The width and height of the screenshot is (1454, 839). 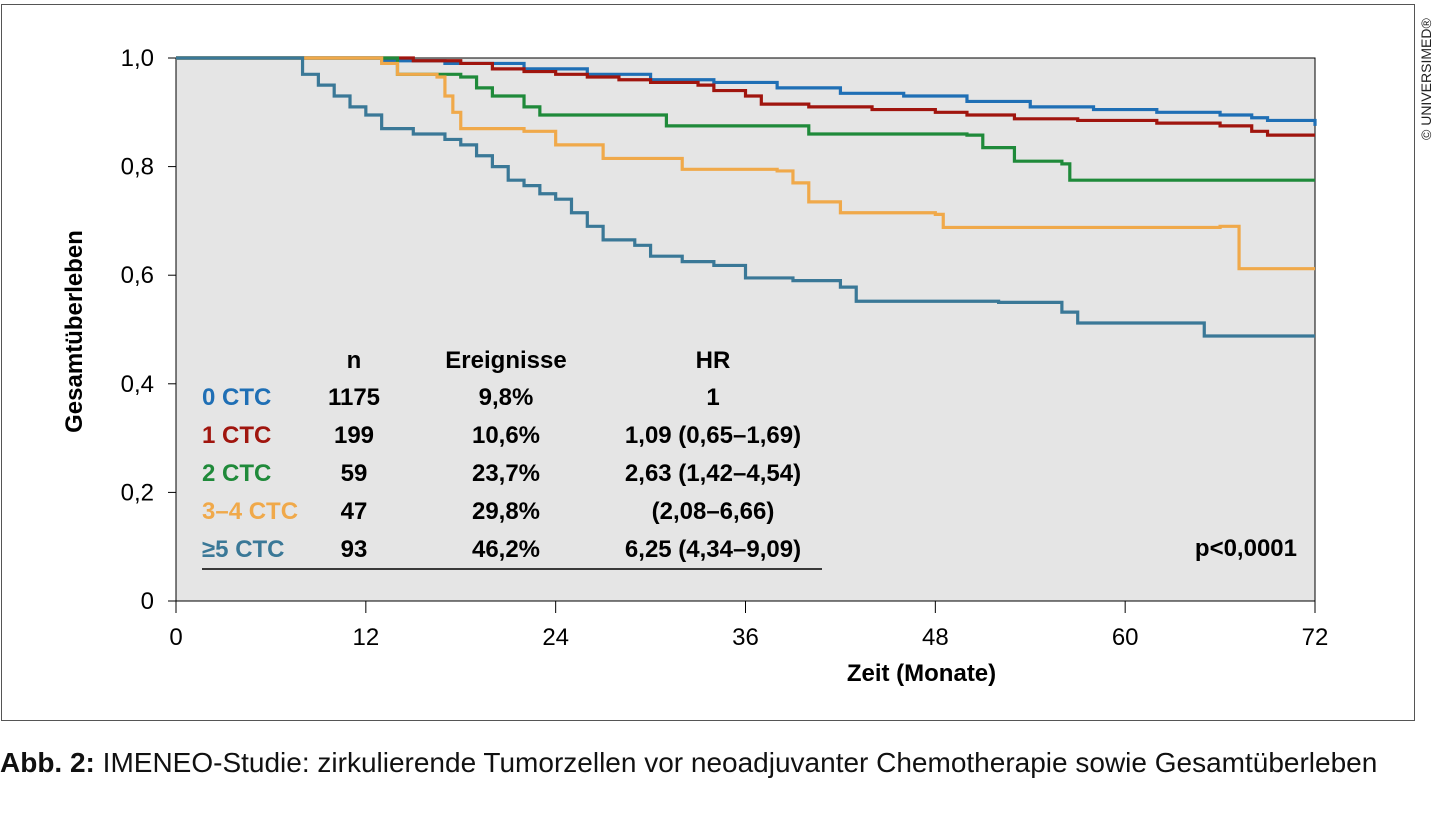 I want to click on x-tick-label: 24, so click(x=555, y=637).